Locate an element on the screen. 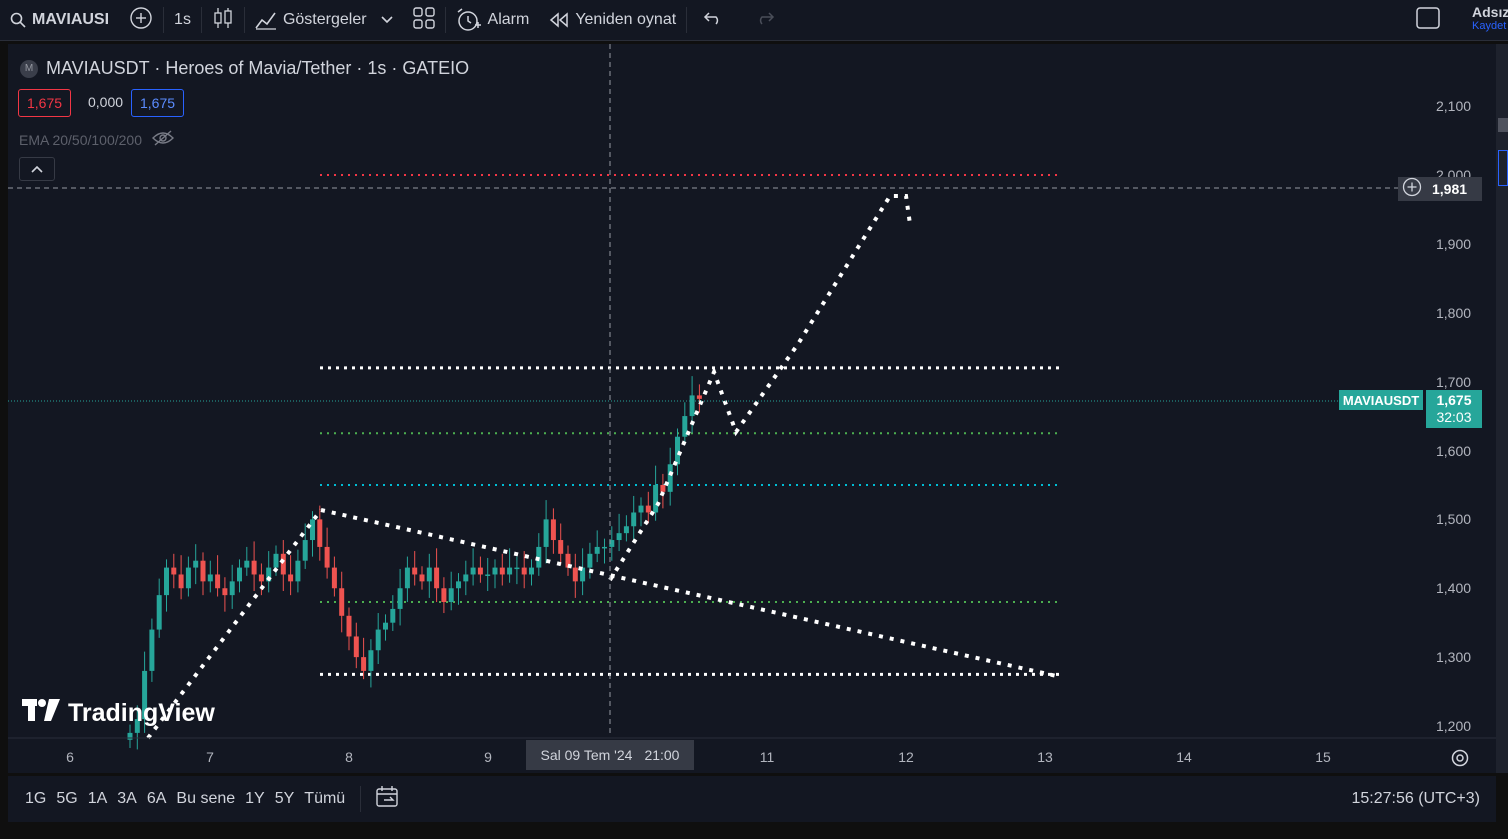  go-to-date-button is located at coordinates (388, 799).